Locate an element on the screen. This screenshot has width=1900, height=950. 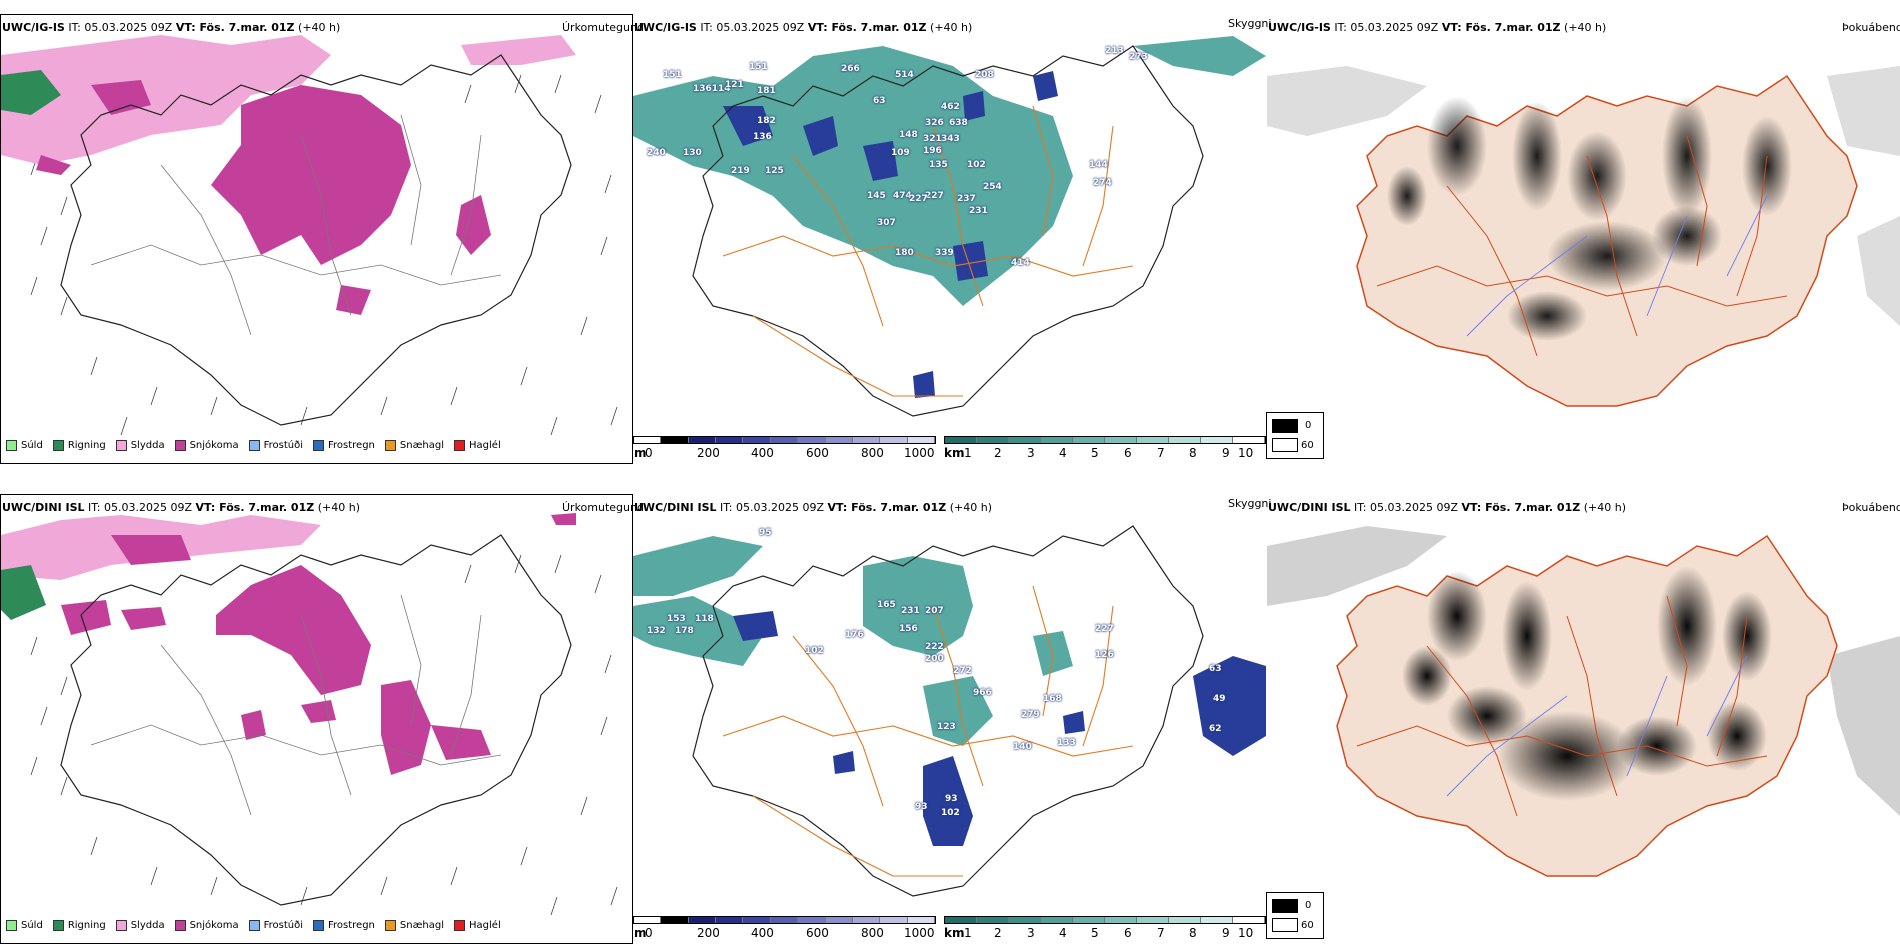
legend-item: Snjókoma is located at coordinates (206, 925).